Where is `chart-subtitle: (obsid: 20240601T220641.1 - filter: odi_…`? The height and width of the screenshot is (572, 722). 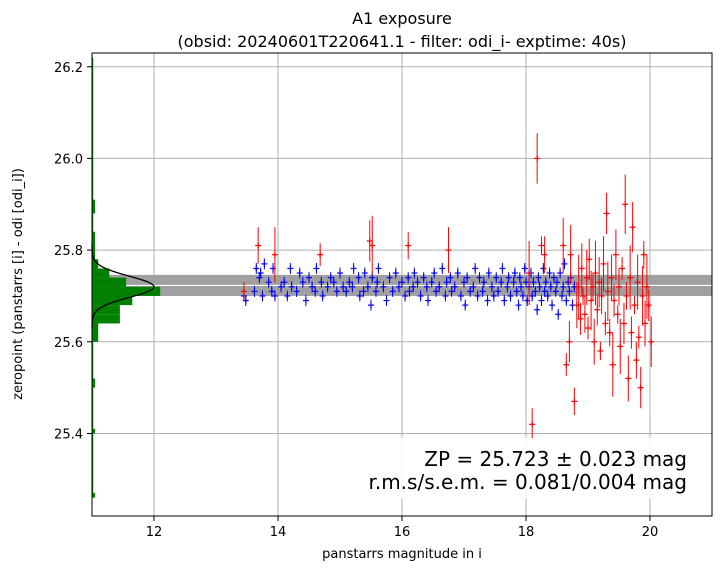 chart-subtitle: (obsid: 20240601T220641.1 - filter: odi_… is located at coordinates (402, 42).